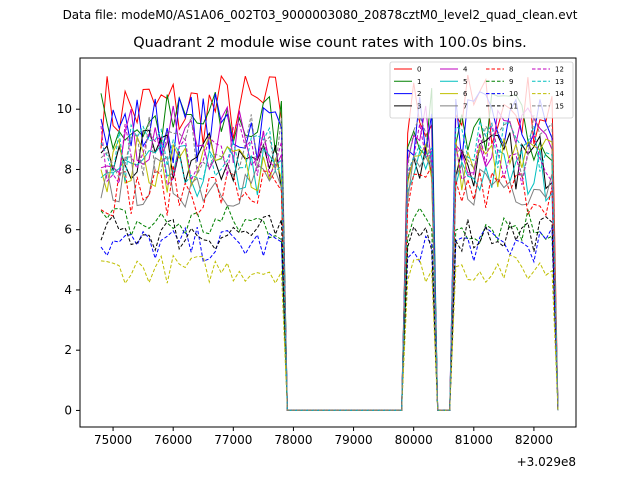 The width and height of the screenshot is (640, 480). What do you see at coordinates (68, 259) in the screenshot?
I see `y-axis: 0 2 4 6 8 10` at bounding box center [68, 259].